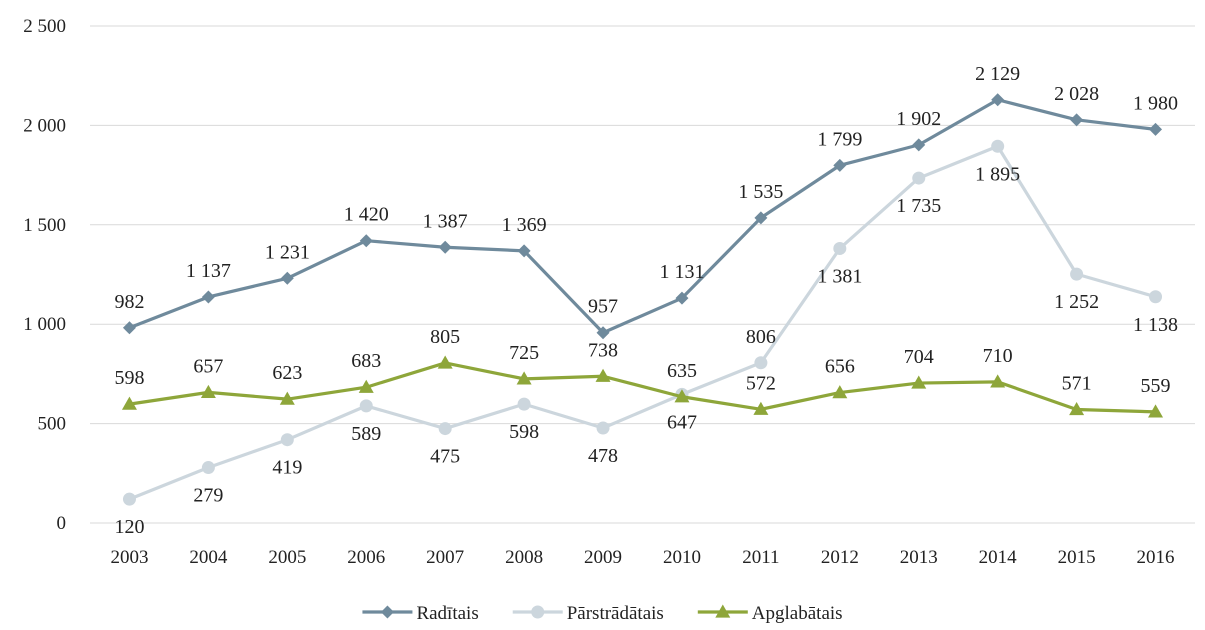 The height and width of the screenshot is (630, 1205). Describe the element at coordinates (603, 307) in the screenshot. I see `data-label-raditais: 957` at that location.